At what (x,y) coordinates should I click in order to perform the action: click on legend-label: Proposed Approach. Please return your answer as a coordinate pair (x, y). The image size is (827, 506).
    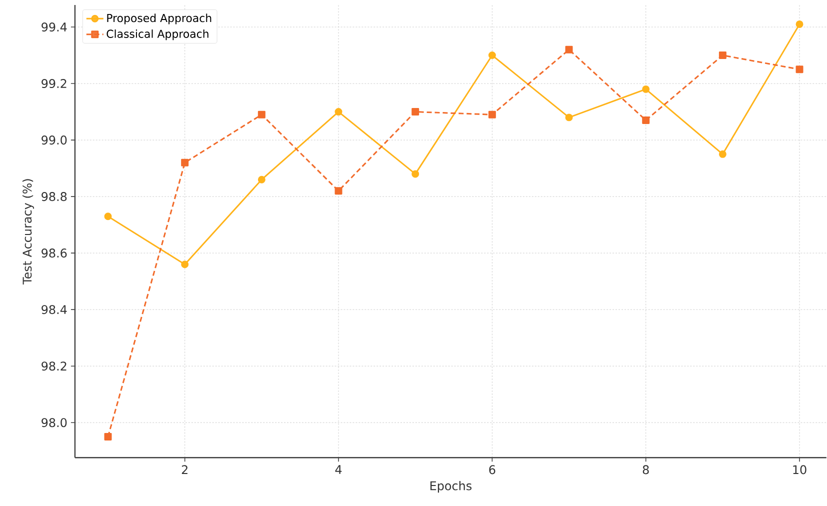
    Looking at the image, I should click on (159, 19).